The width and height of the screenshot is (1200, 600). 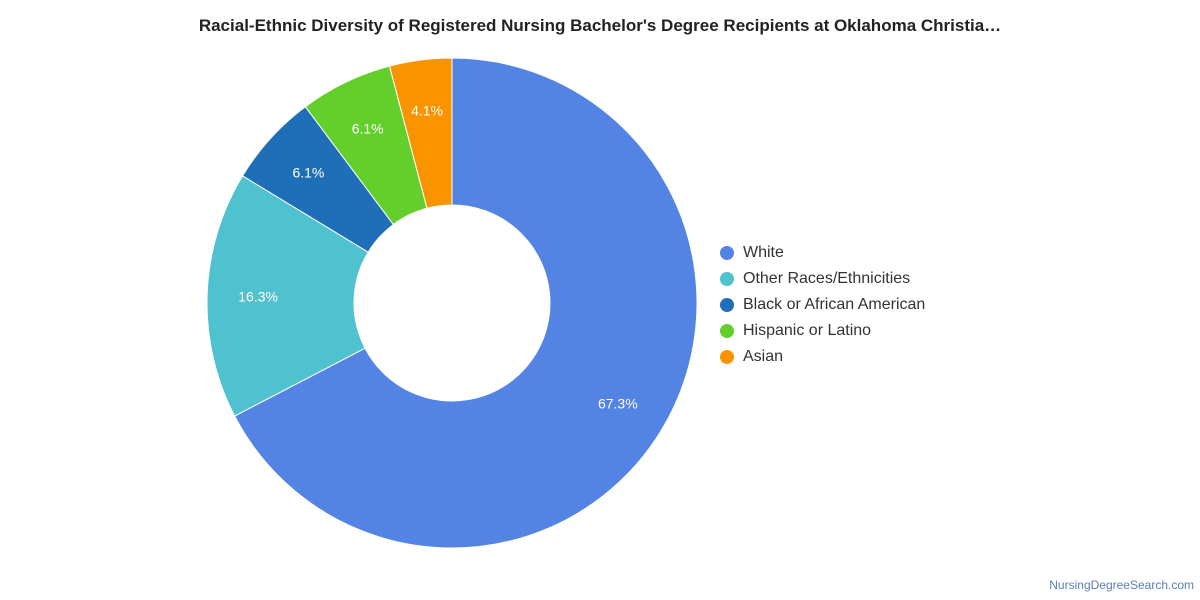 What do you see at coordinates (258, 297) in the screenshot?
I see `slice-label-other-races-ethnicities: 16.3%` at bounding box center [258, 297].